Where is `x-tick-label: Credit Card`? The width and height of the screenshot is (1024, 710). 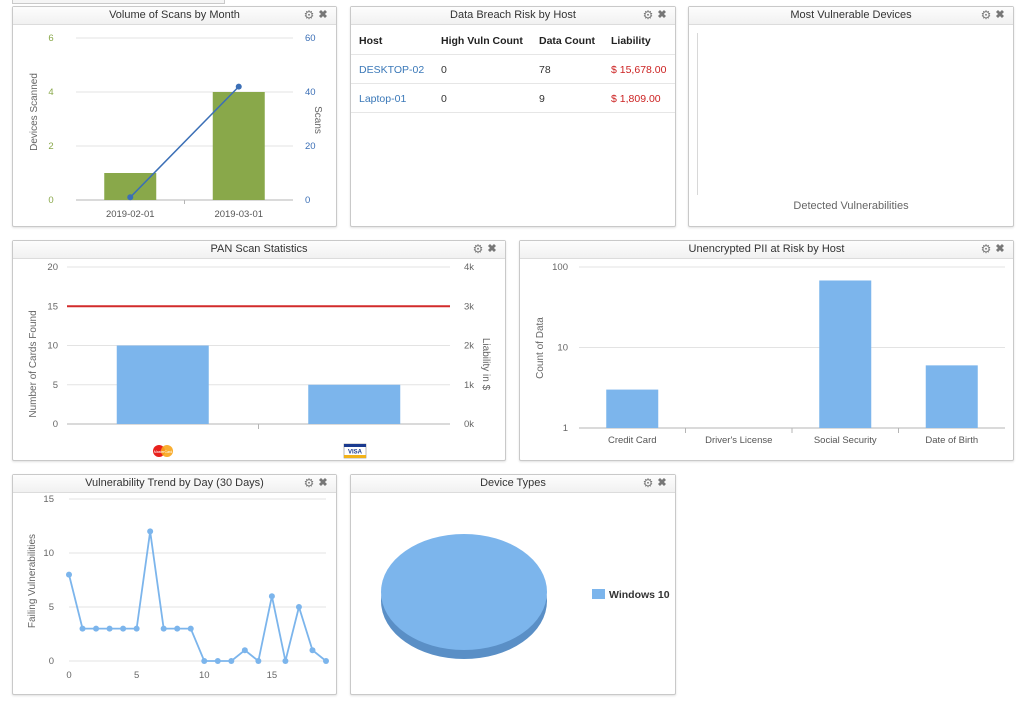
x-tick-label: Credit Card is located at coordinates (632, 440).